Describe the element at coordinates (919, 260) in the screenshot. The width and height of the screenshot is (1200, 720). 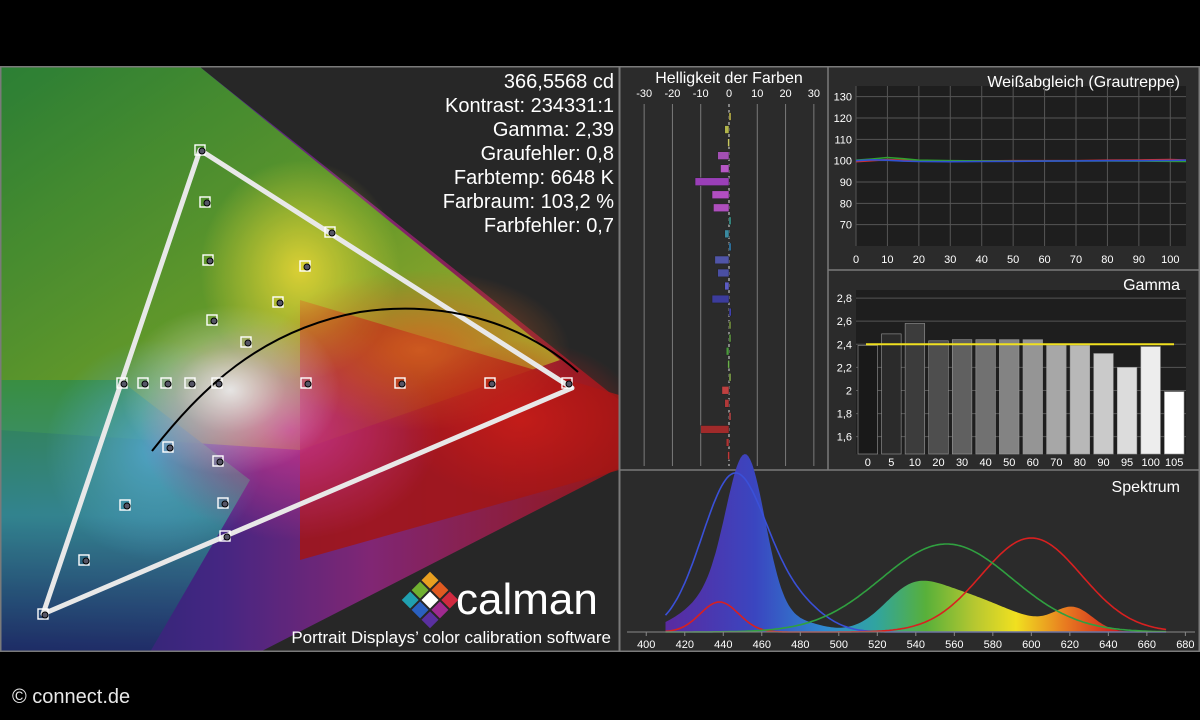
I see `white-balance-x-tick: 20` at that location.